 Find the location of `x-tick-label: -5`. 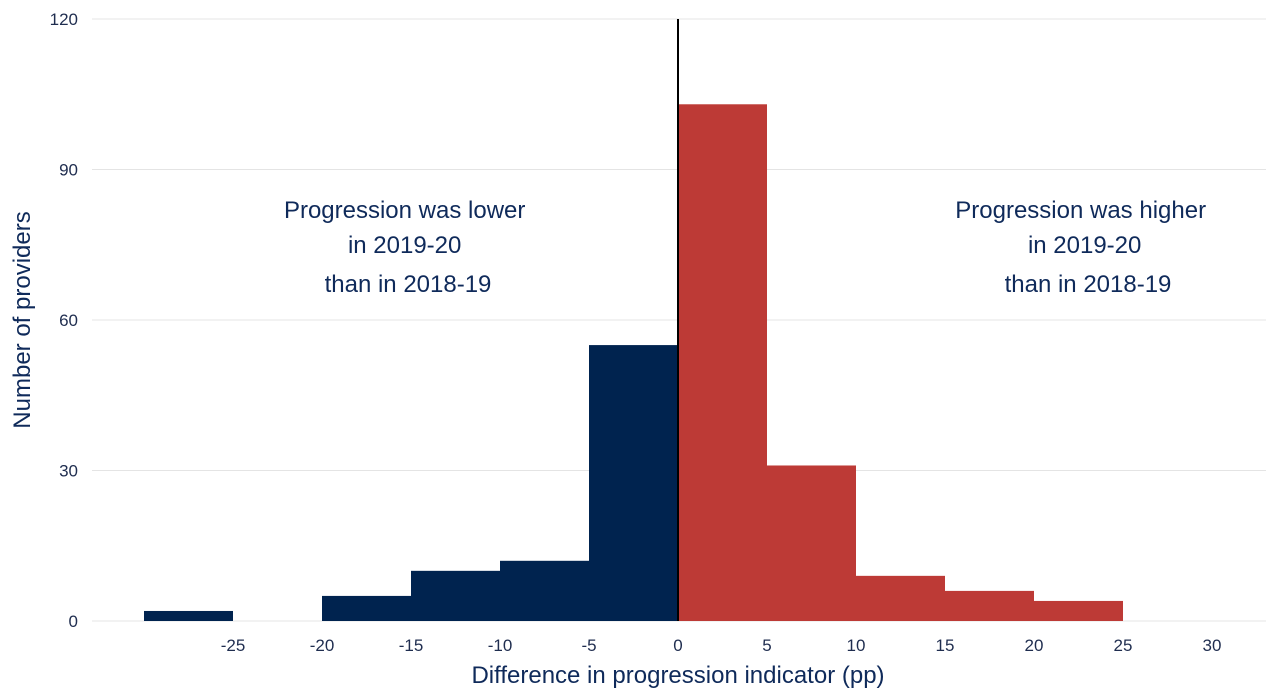

x-tick-label: -5 is located at coordinates (588, 645).